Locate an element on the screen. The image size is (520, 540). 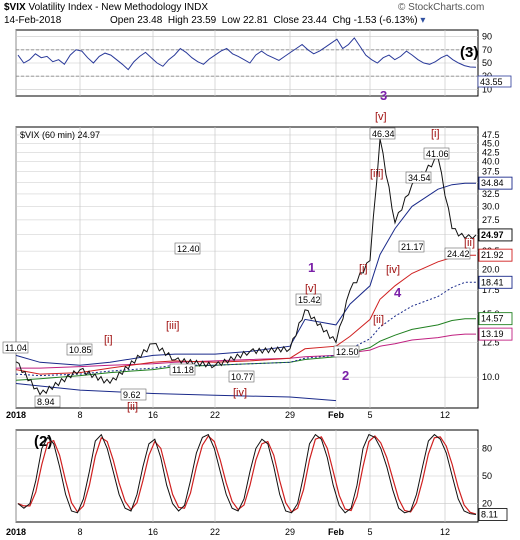
change-value: -1.53 (-6.13%) is located at coordinates (385, 20).